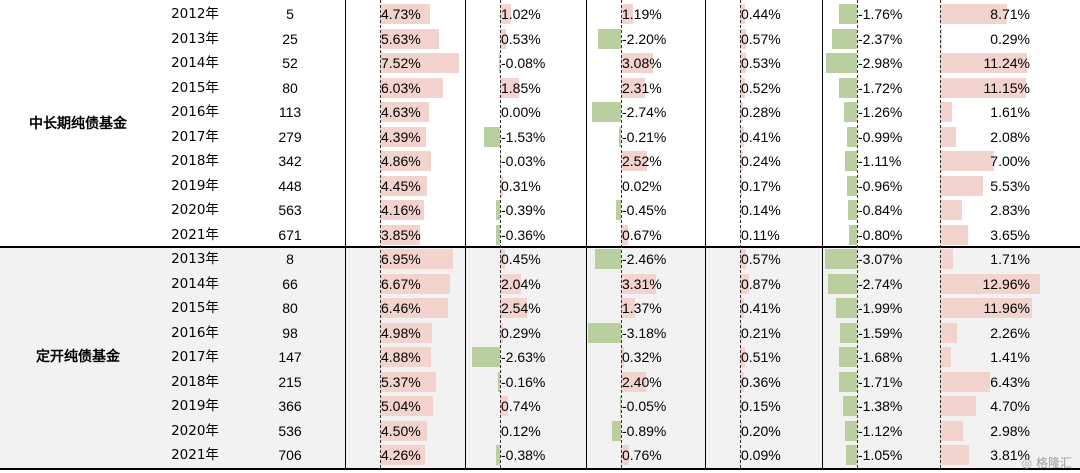 The image size is (1080, 473). Describe the element at coordinates (1010, 259) in the screenshot. I see `value-cell: 1.71%` at that location.